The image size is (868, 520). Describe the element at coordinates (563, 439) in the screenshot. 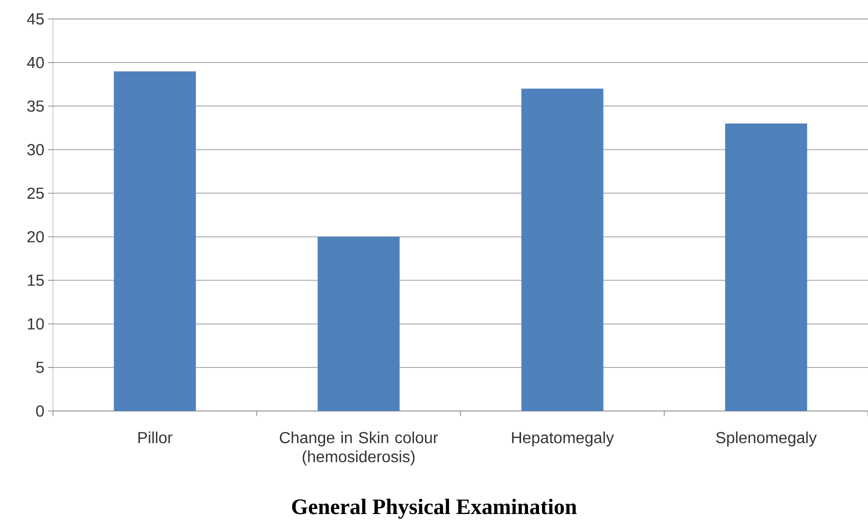

I see `x-tick-label: Hepatomegaly` at that location.